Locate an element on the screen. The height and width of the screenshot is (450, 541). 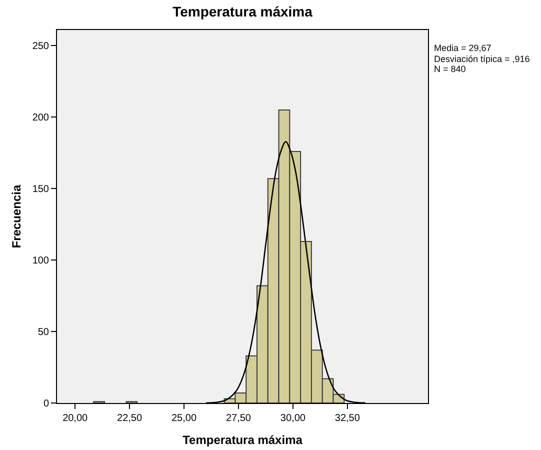
y-tick-label: 100 is located at coordinates (41, 261).